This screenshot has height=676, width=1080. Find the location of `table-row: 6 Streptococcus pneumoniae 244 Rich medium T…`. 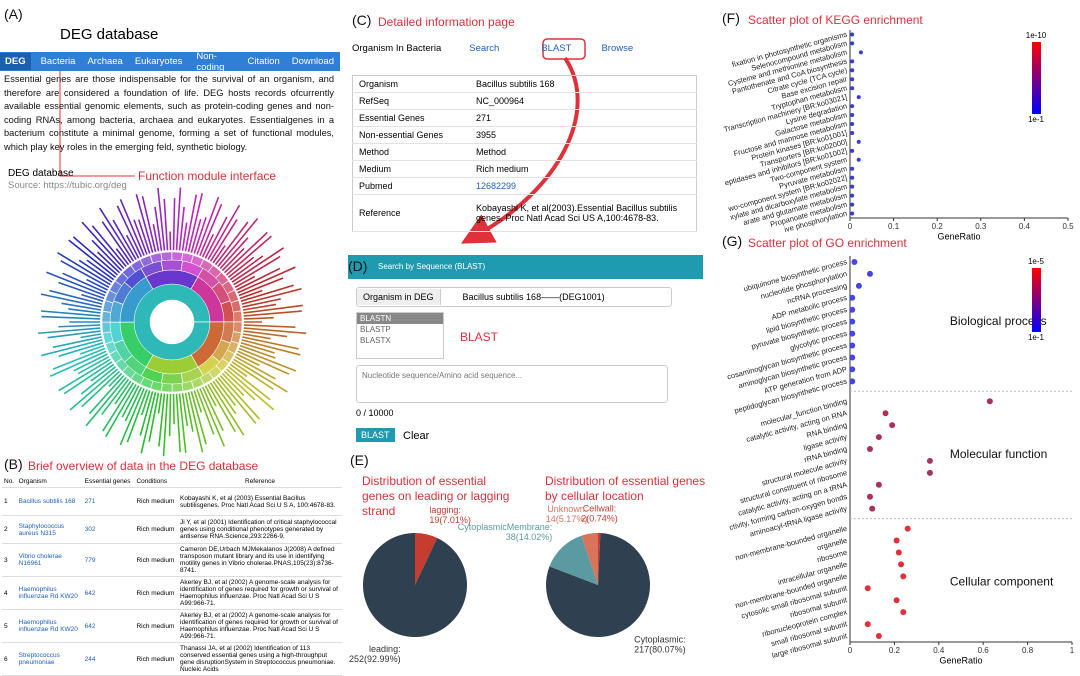

table-row: 6 Streptococcus pneumoniae 244 Rich medium T… is located at coordinates (172, 659).